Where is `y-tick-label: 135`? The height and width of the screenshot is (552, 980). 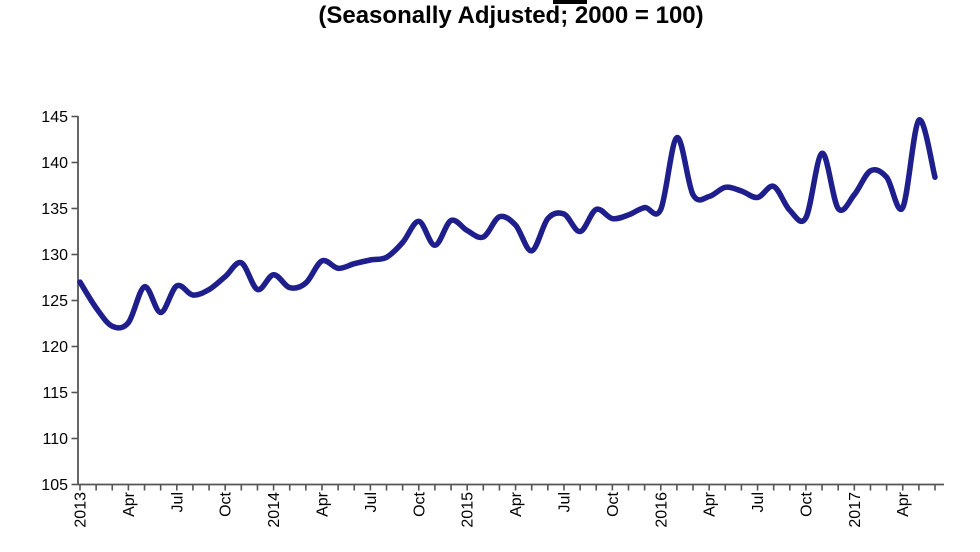
y-tick-label: 135 is located at coordinates (54, 209).